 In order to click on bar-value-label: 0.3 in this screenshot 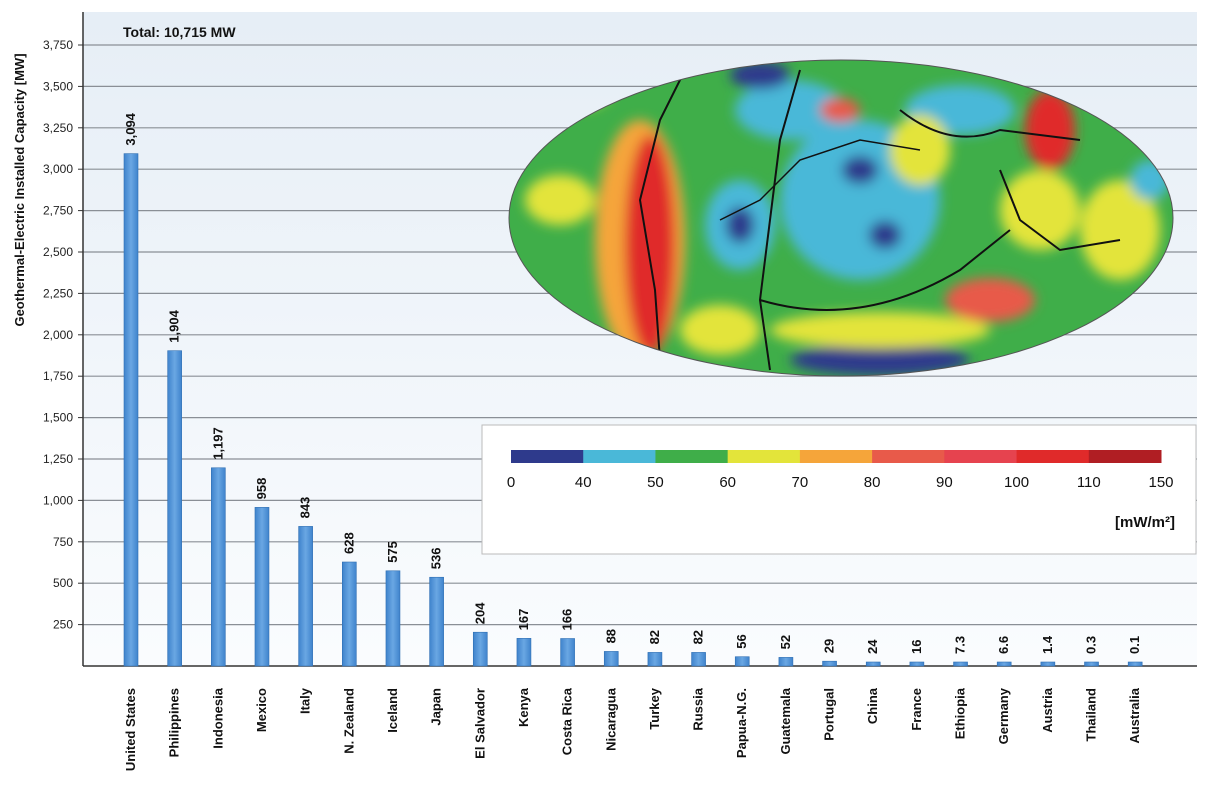, I will do `click(1091, 645)`.